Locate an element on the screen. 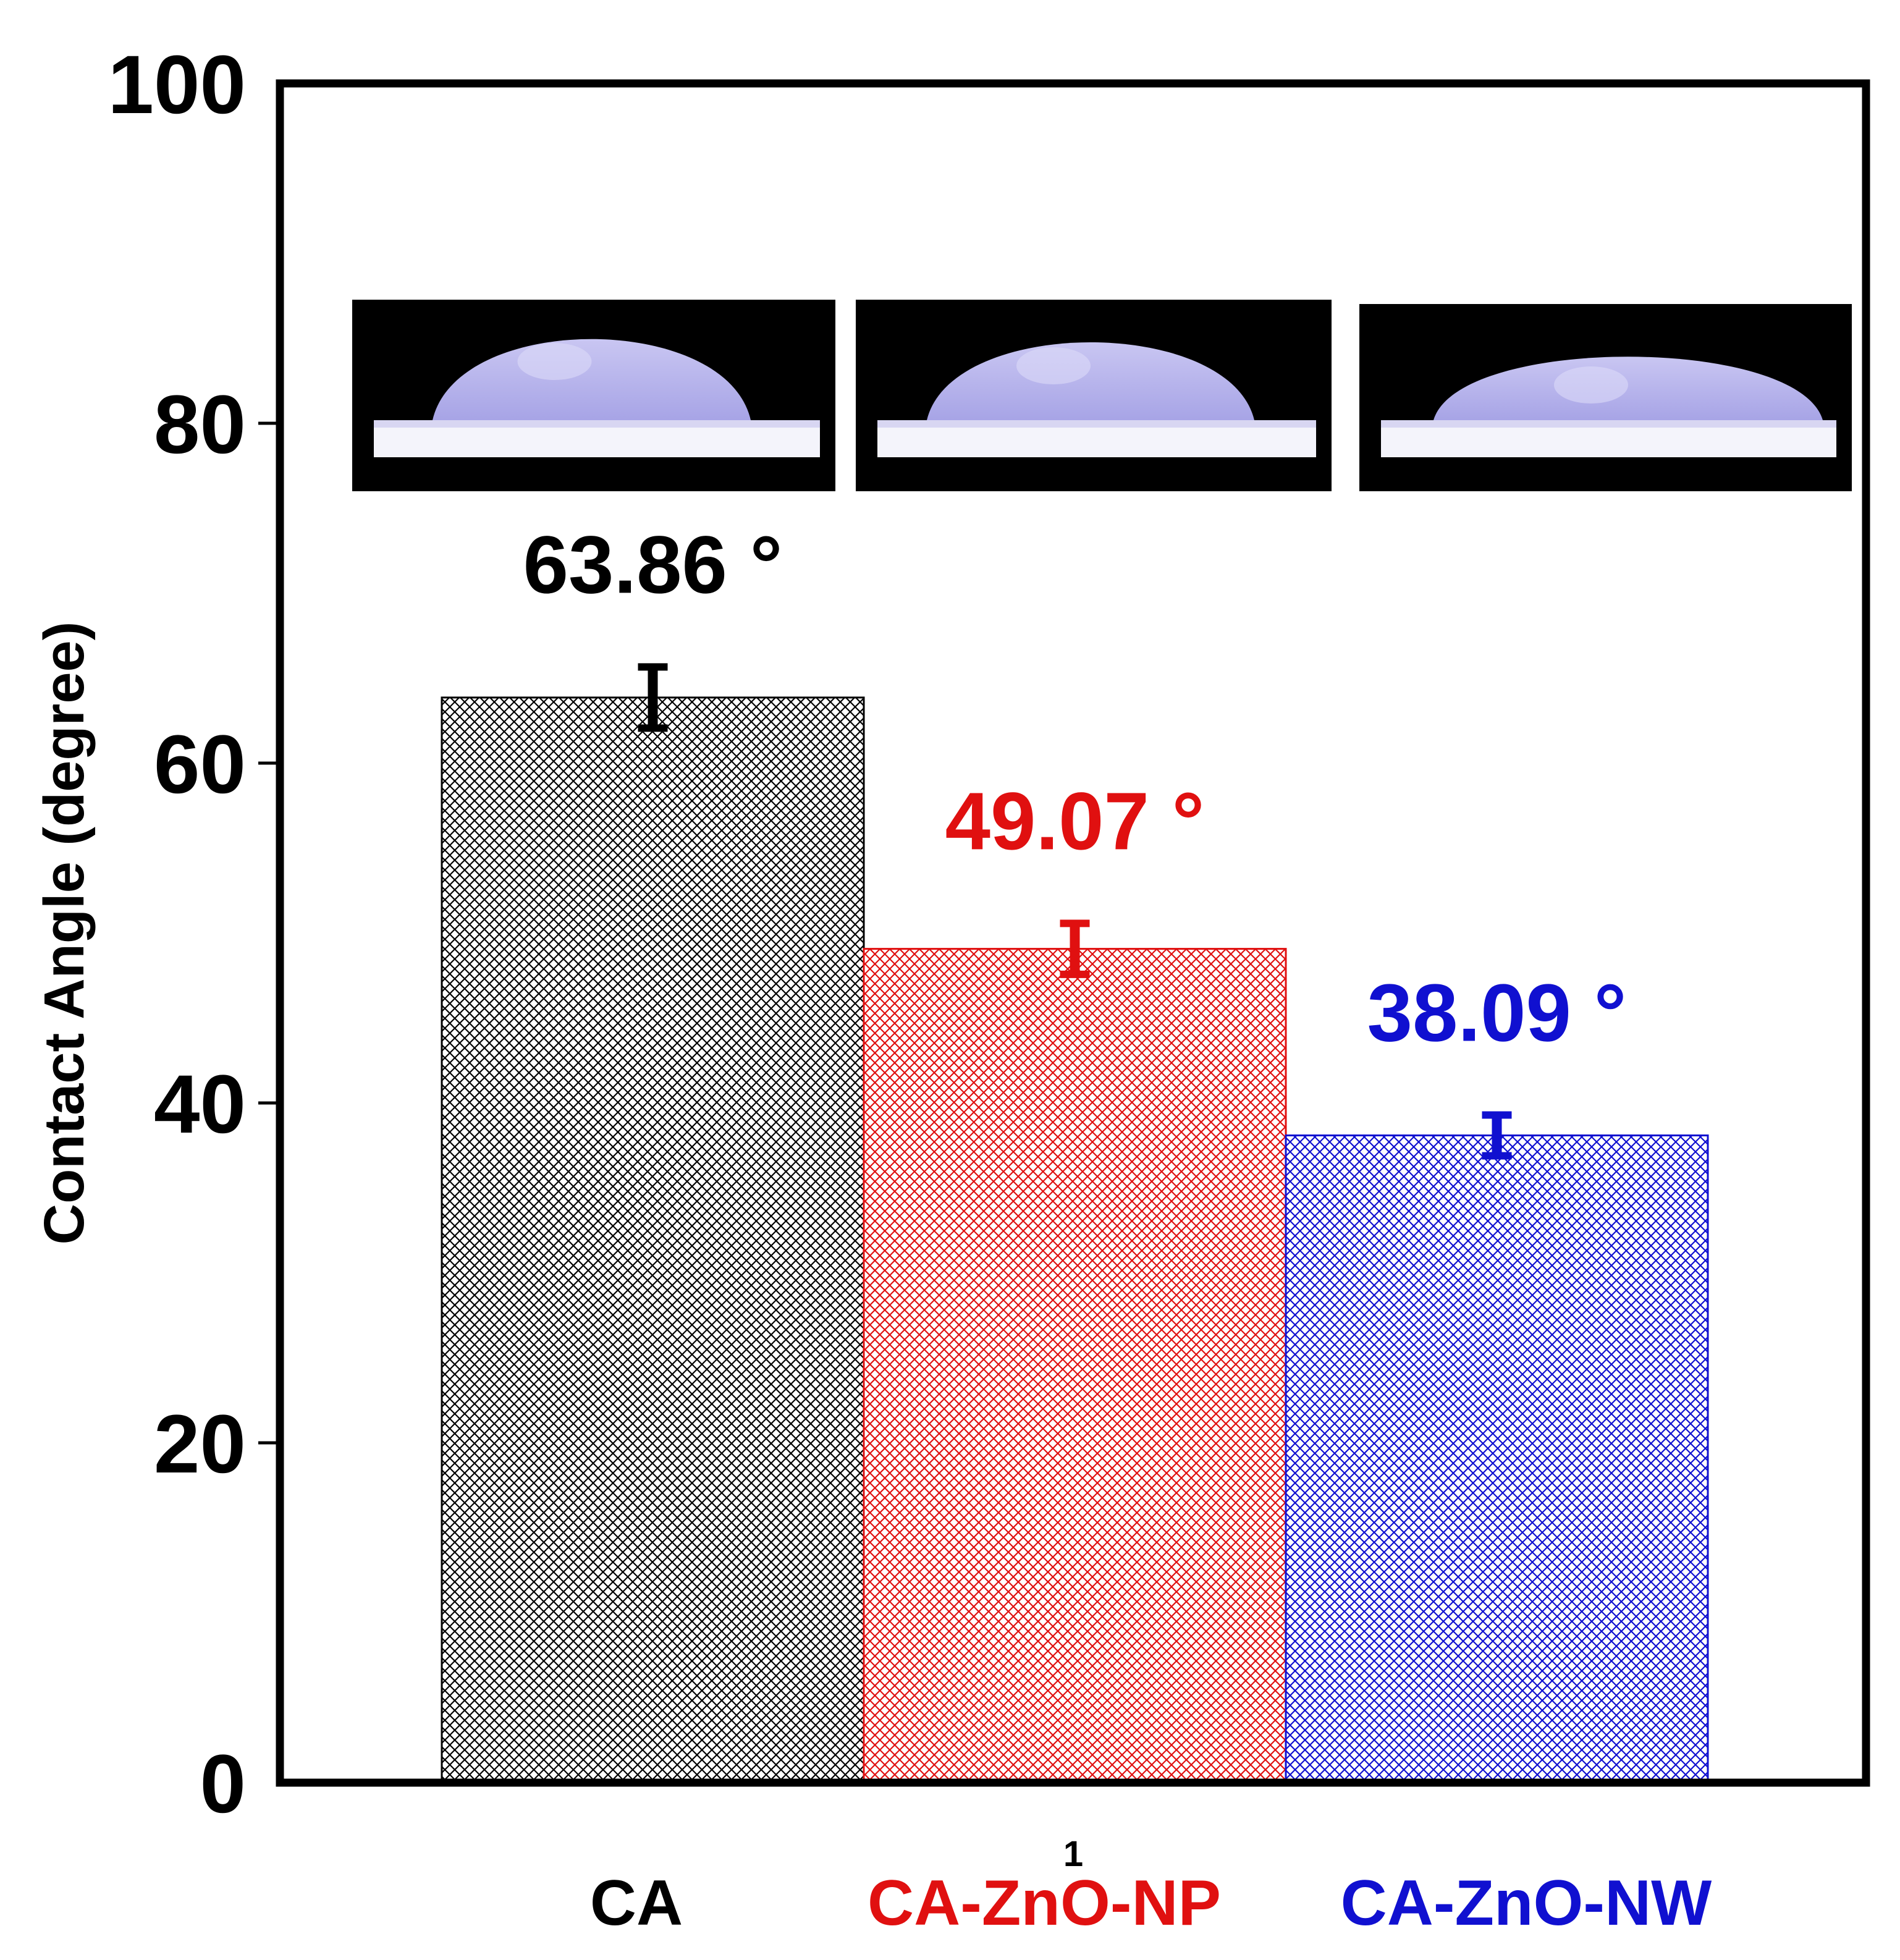 The height and width of the screenshot is (1960, 1900). y-tick-label-40: 40 is located at coordinates (200, 1104).